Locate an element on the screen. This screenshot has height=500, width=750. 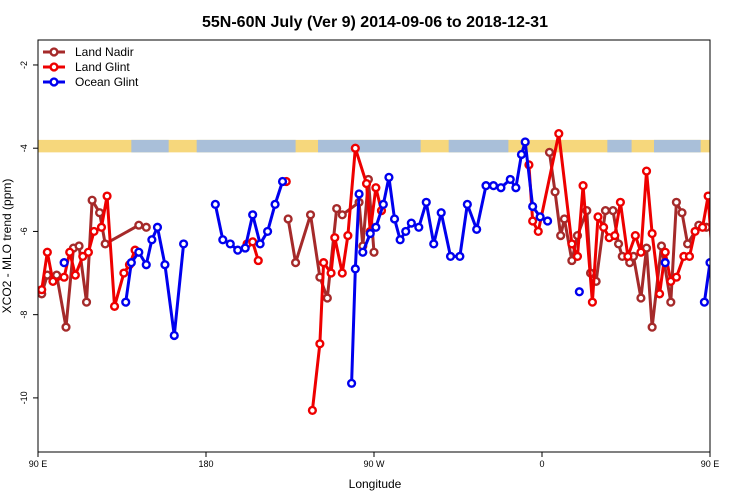
y-axis-label: XCO2 - MLO trend (ppm) is located at coordinates (7, 246).